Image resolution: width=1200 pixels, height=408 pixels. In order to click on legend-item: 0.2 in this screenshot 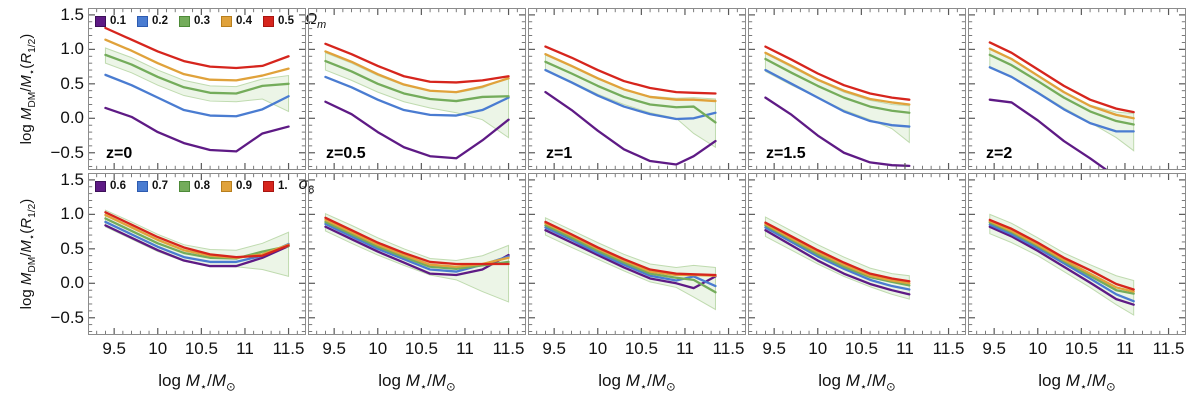, I will do `click(152, 21)`.